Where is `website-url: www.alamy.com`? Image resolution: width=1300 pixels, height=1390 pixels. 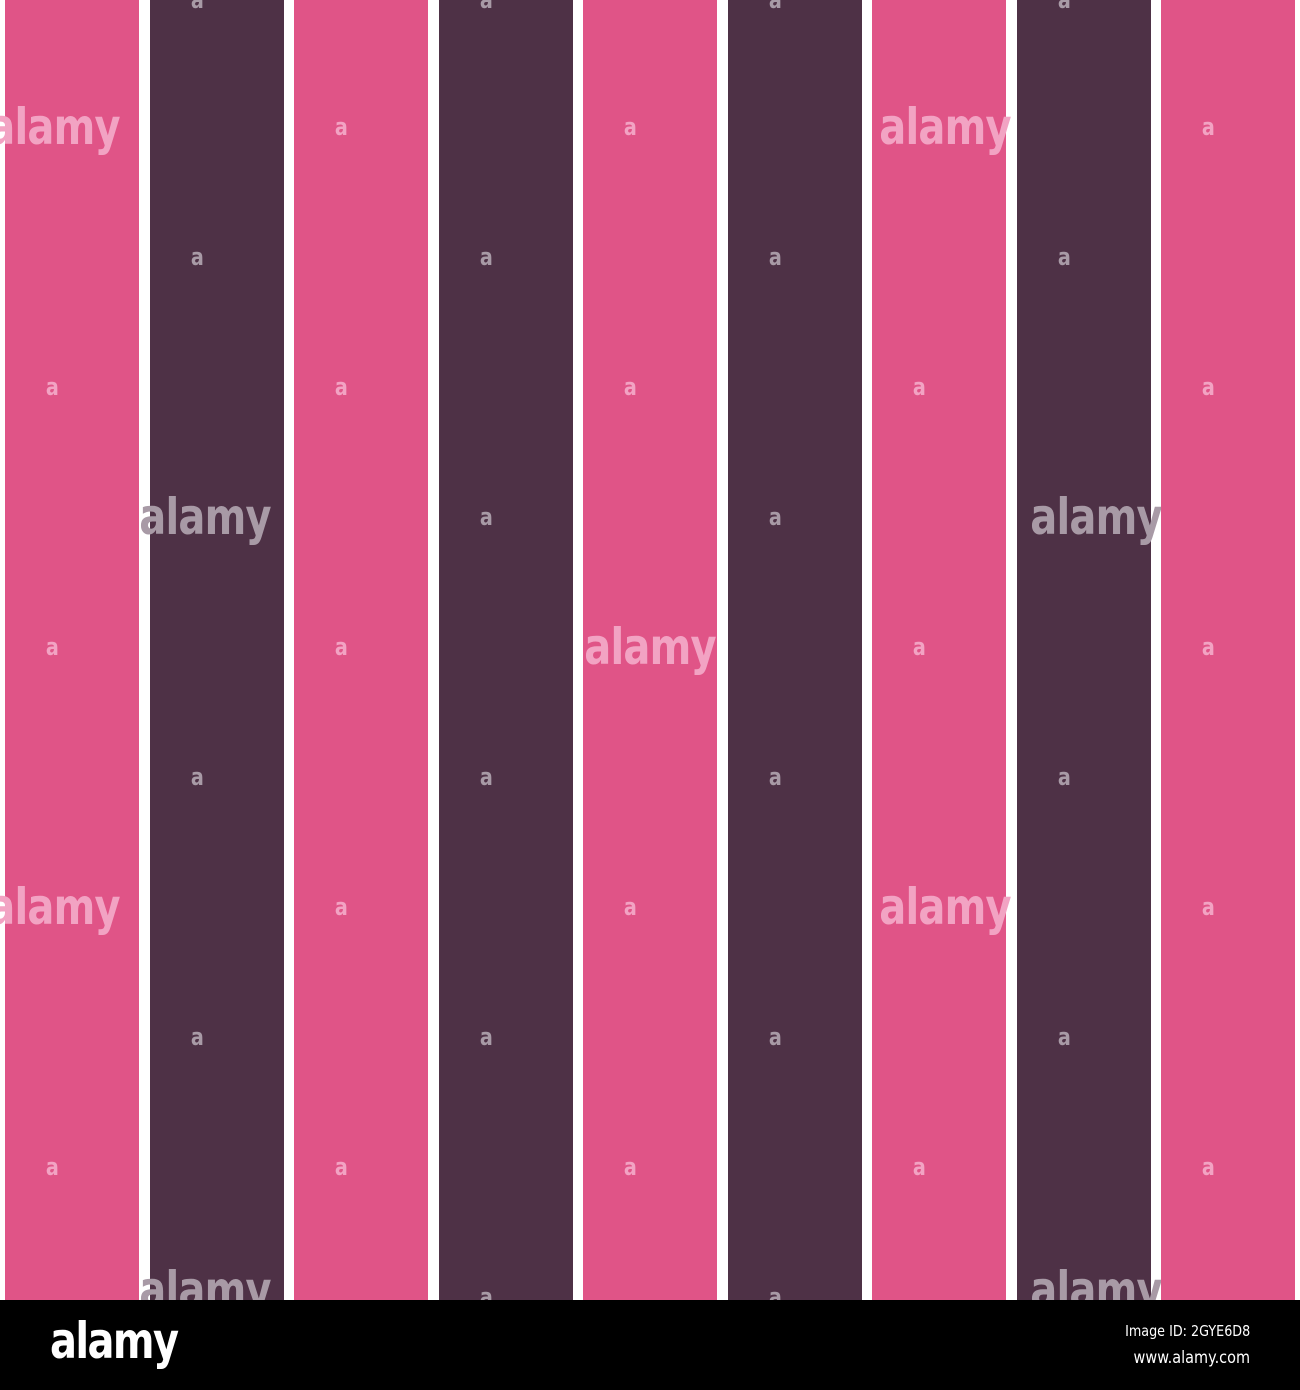
website-url: www.alamy.com is located at coordinates (1191, 1358).